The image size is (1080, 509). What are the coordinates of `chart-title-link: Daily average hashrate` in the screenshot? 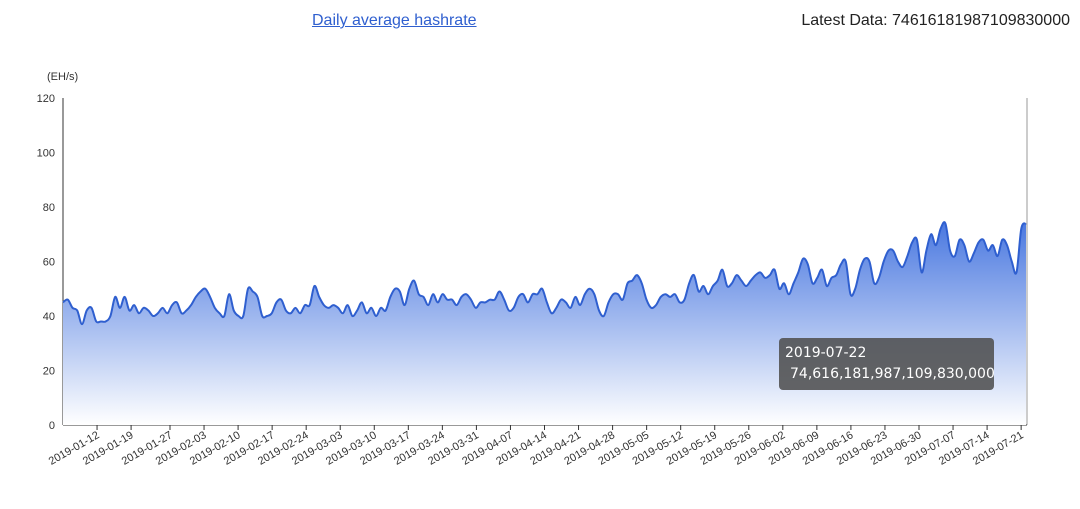 It's located at (394, 20).